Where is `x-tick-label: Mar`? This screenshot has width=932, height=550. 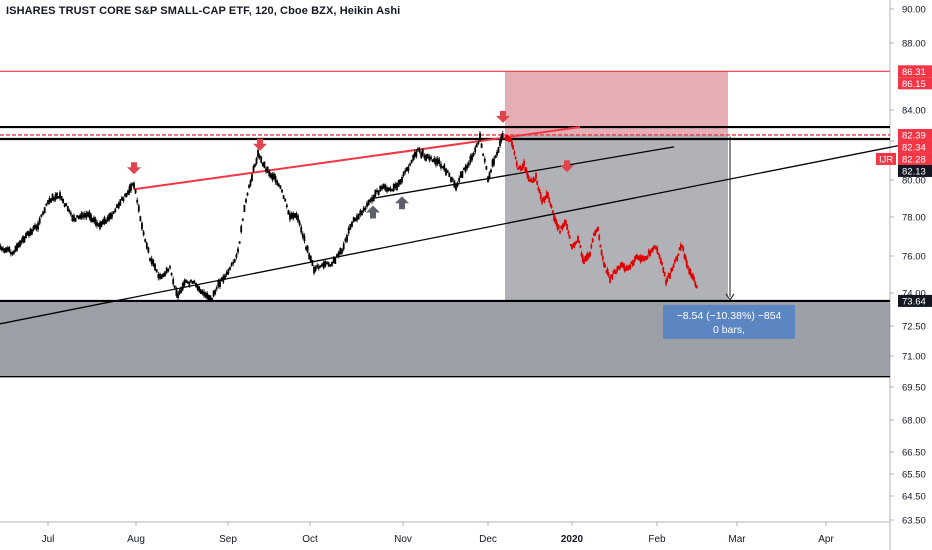 x-tick-label: Mar is located at coordinates (737, 539).